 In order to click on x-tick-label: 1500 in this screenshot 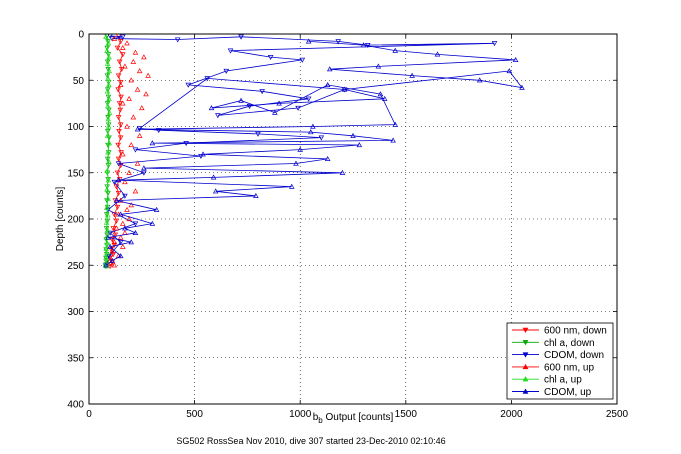, I will do `click(406, 414)`.